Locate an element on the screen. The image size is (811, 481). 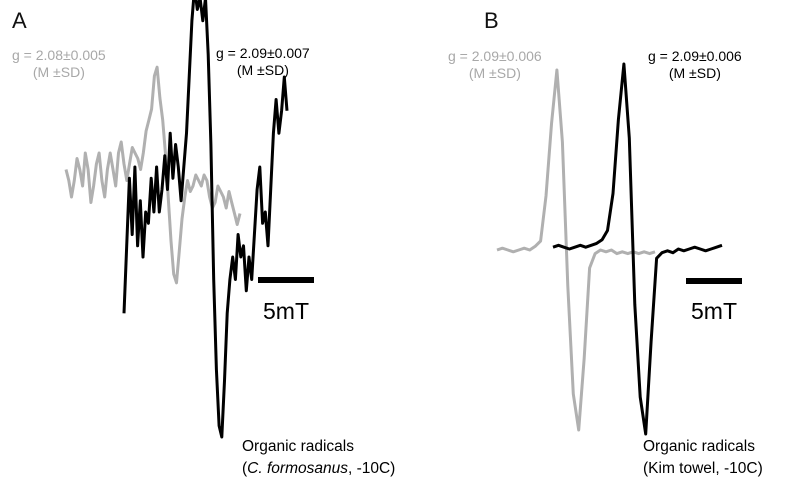
caption-line-2: (Kim towel, -10C) is located at coordinates (703, 469).